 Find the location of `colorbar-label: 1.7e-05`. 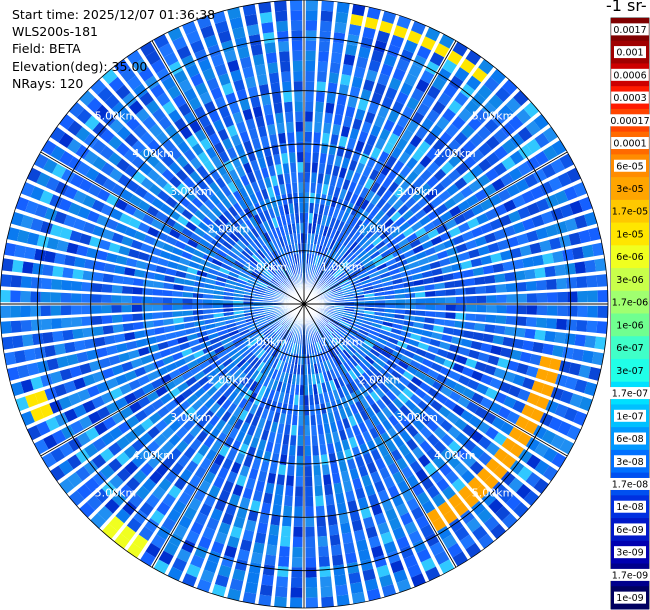

colorbar-label: 1.7e-05 is located at coordinates (630, 212).